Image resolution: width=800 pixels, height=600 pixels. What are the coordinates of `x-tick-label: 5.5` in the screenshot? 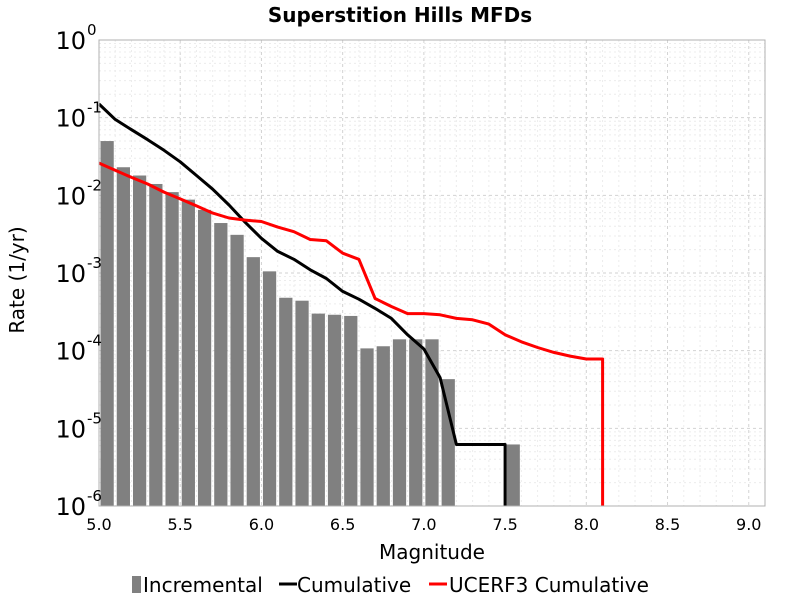 It's located at (179, 524).